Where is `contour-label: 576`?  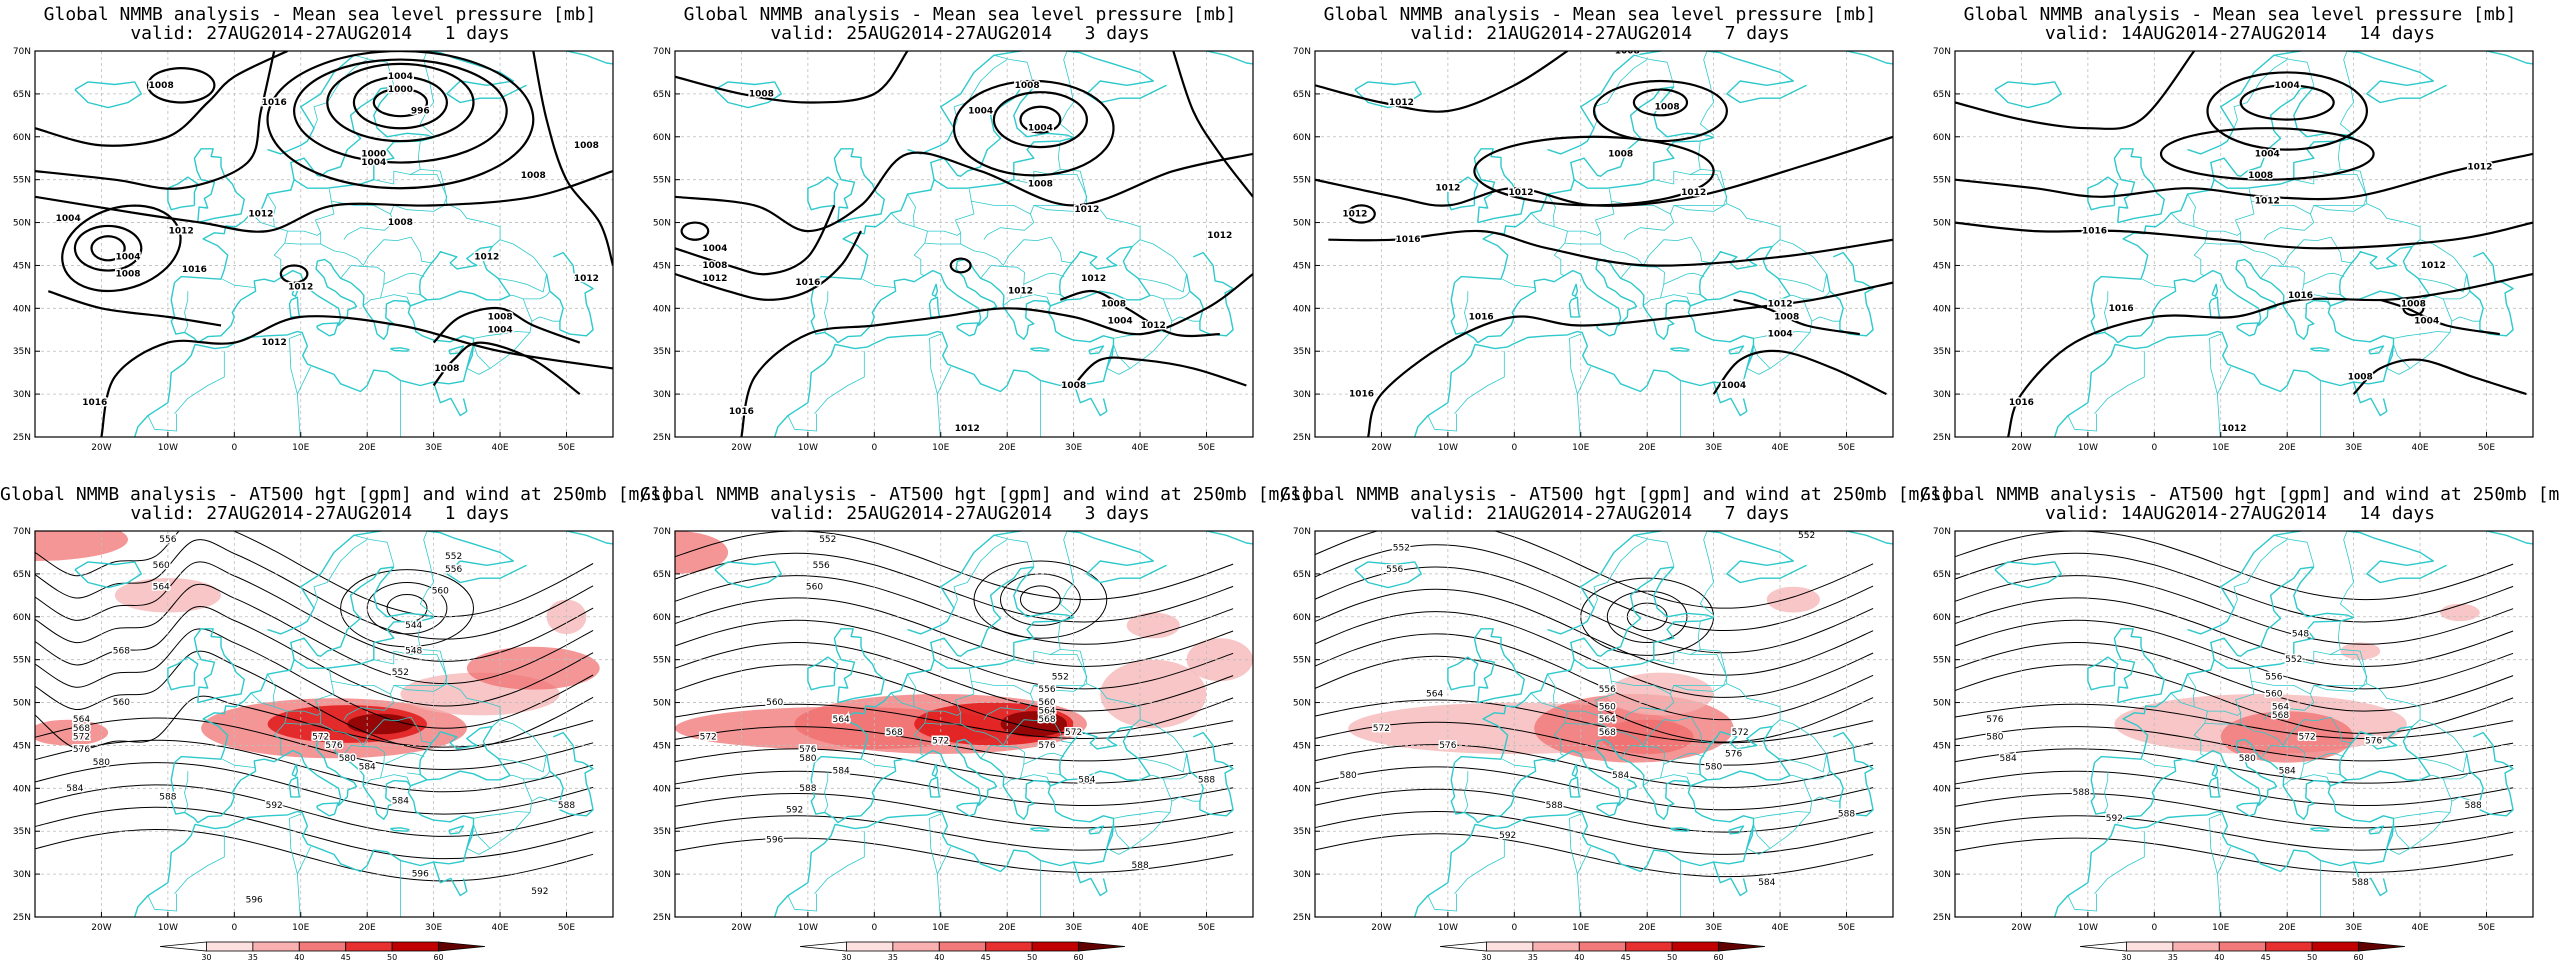
contour-label: 576 is located at coordinates (807, 750).